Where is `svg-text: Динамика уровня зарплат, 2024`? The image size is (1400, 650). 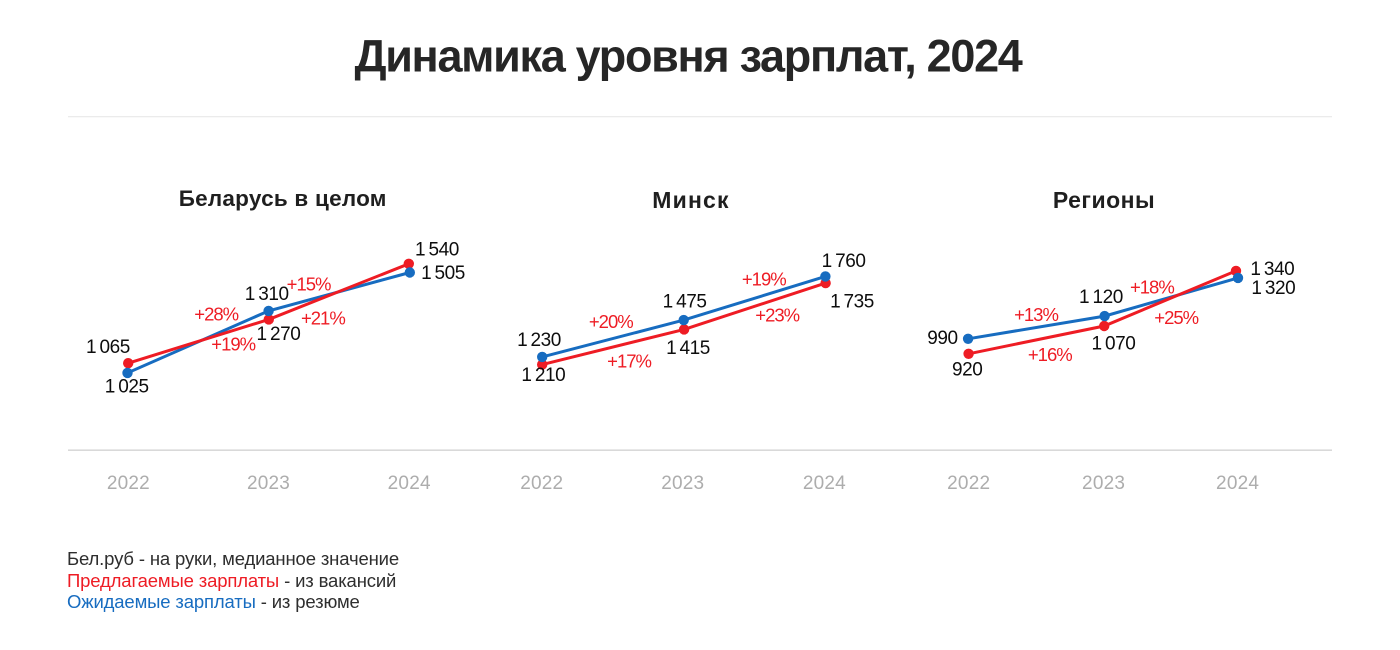 svg-text: Динамика уровня зарплат, 2024 is located at coordinates (688, 56).